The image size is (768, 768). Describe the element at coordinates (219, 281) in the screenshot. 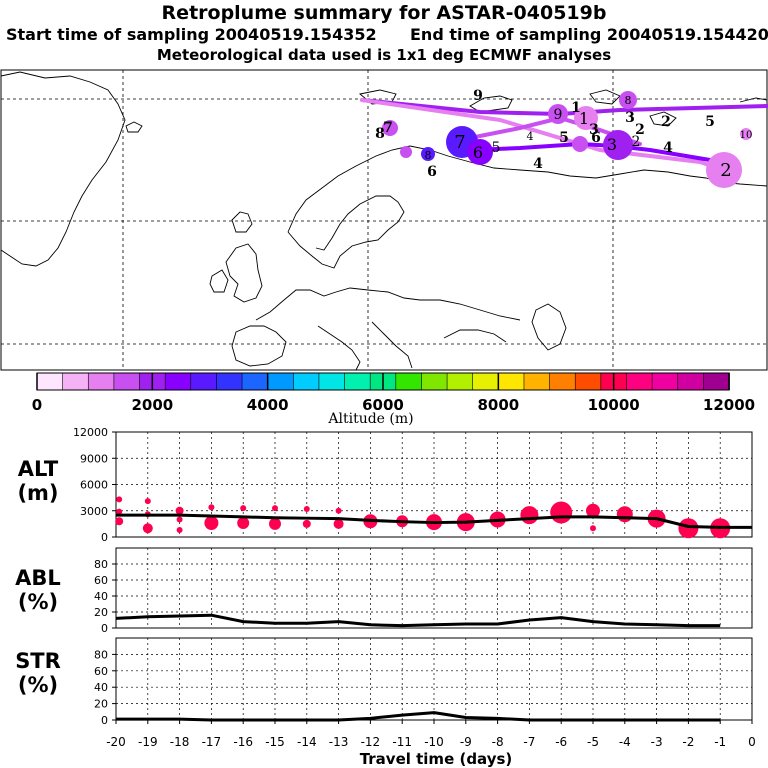

I see `coastline-ireland` at that location.